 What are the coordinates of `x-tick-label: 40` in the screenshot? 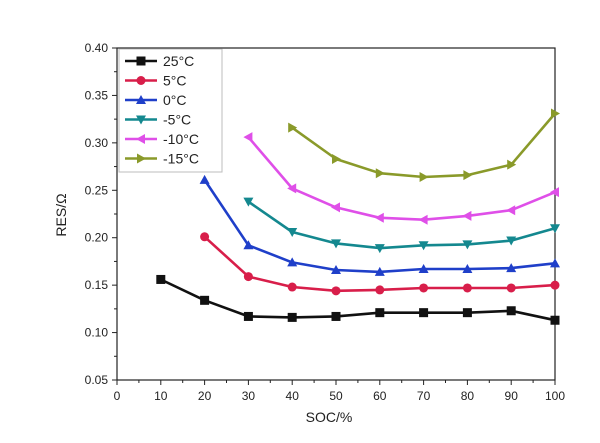 It's located at (293, 396).